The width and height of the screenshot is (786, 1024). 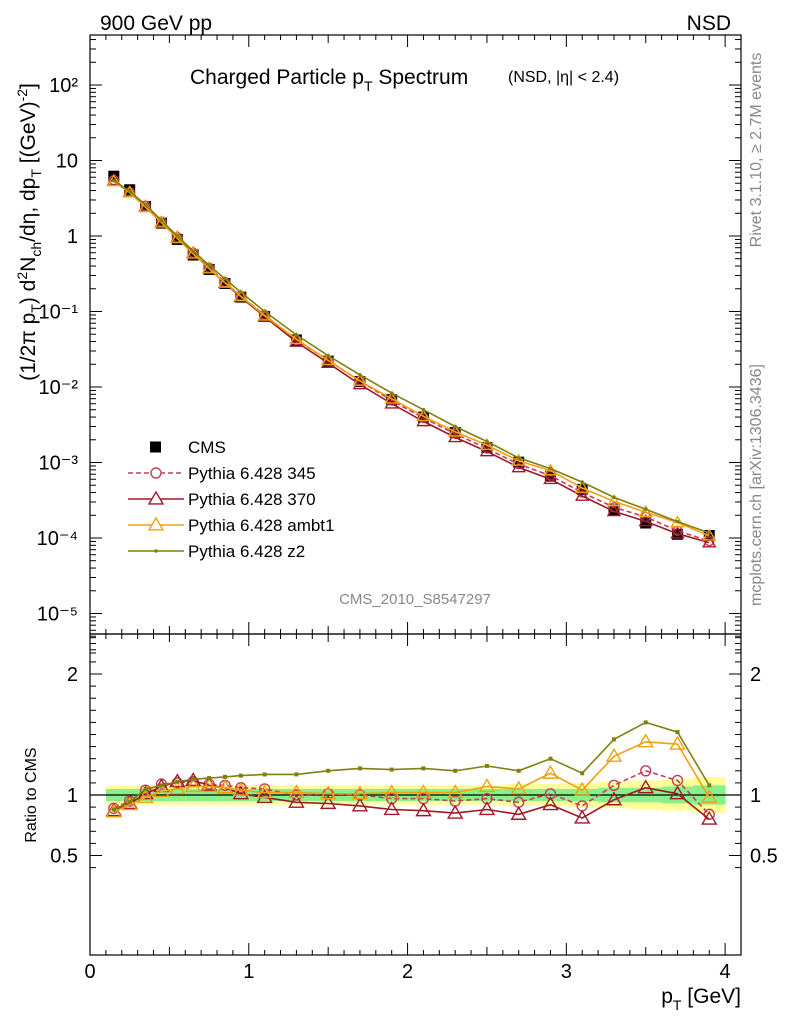 I want to click on main-y-tick-label: 10⁻⁴, so click(x=57, y=539).